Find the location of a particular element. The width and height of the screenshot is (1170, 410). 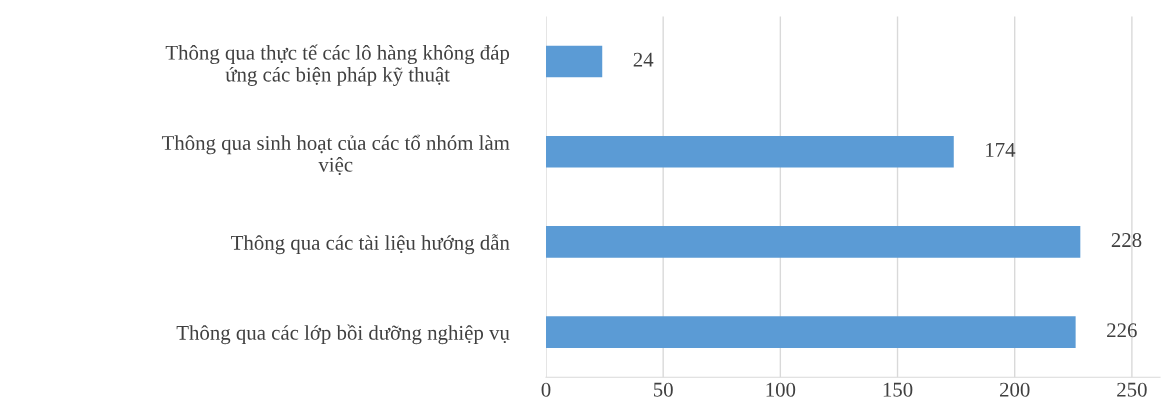

y-tick-label: Thông qua sinh hoạt của các tổ nhóm làm việc is located at coordinates (335, 155).